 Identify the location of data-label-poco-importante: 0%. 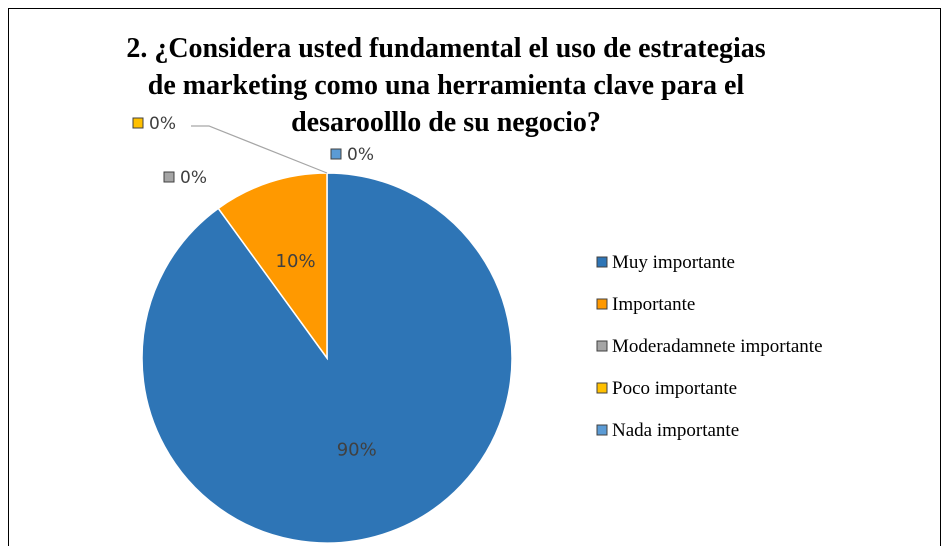
(230, 144).